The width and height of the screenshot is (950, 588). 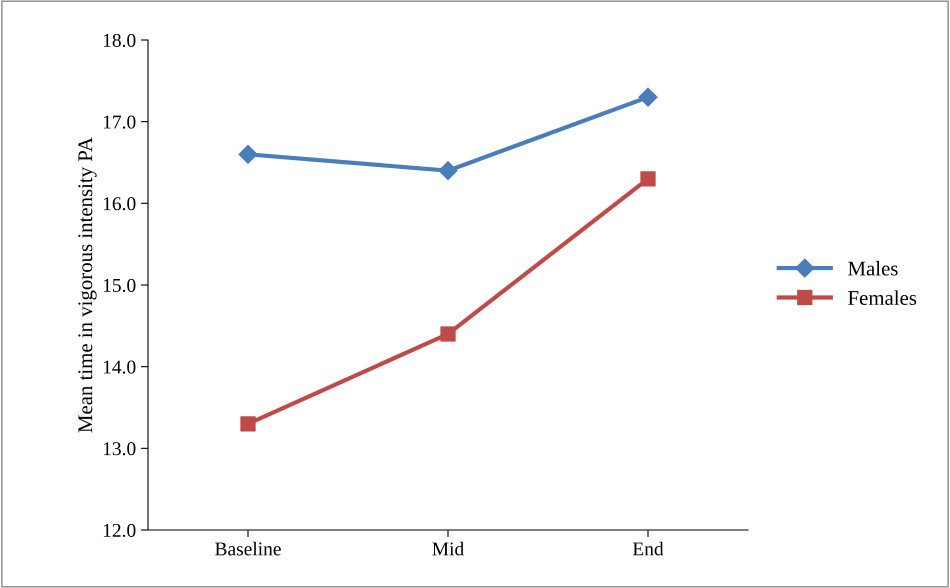 I want to click on legend-label: Females, so click(x=882, y=297).